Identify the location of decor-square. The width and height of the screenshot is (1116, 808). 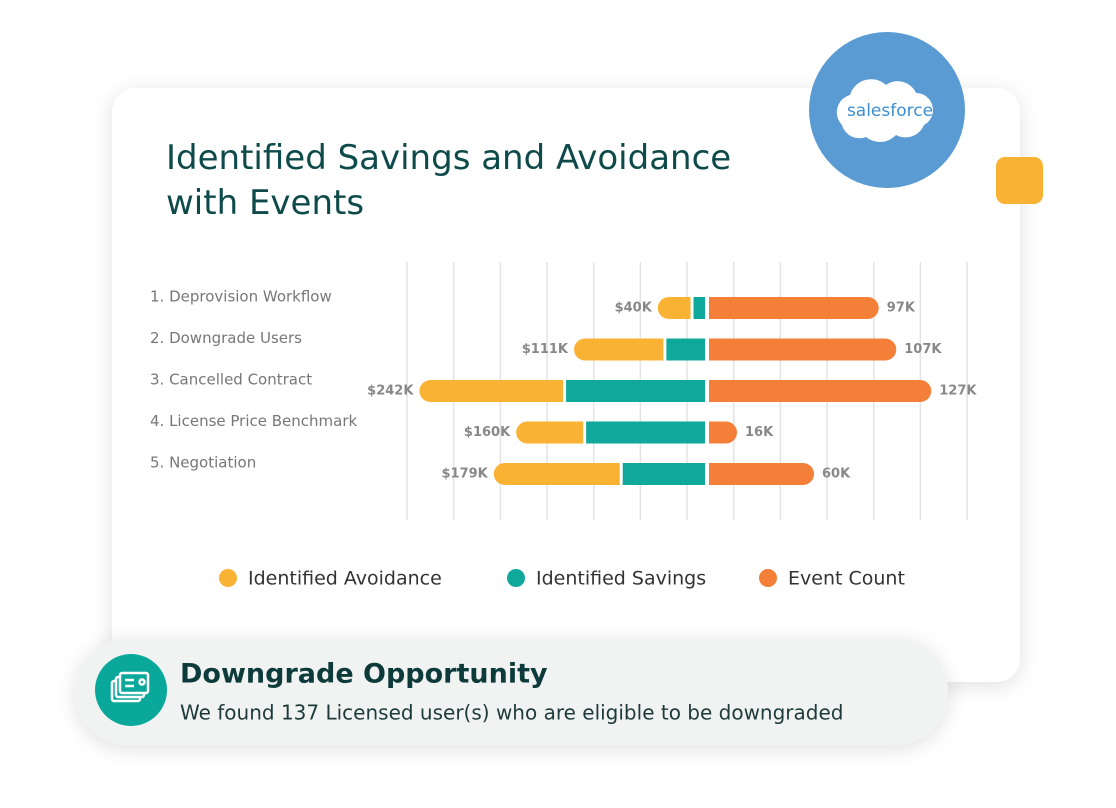
(1019, 180).